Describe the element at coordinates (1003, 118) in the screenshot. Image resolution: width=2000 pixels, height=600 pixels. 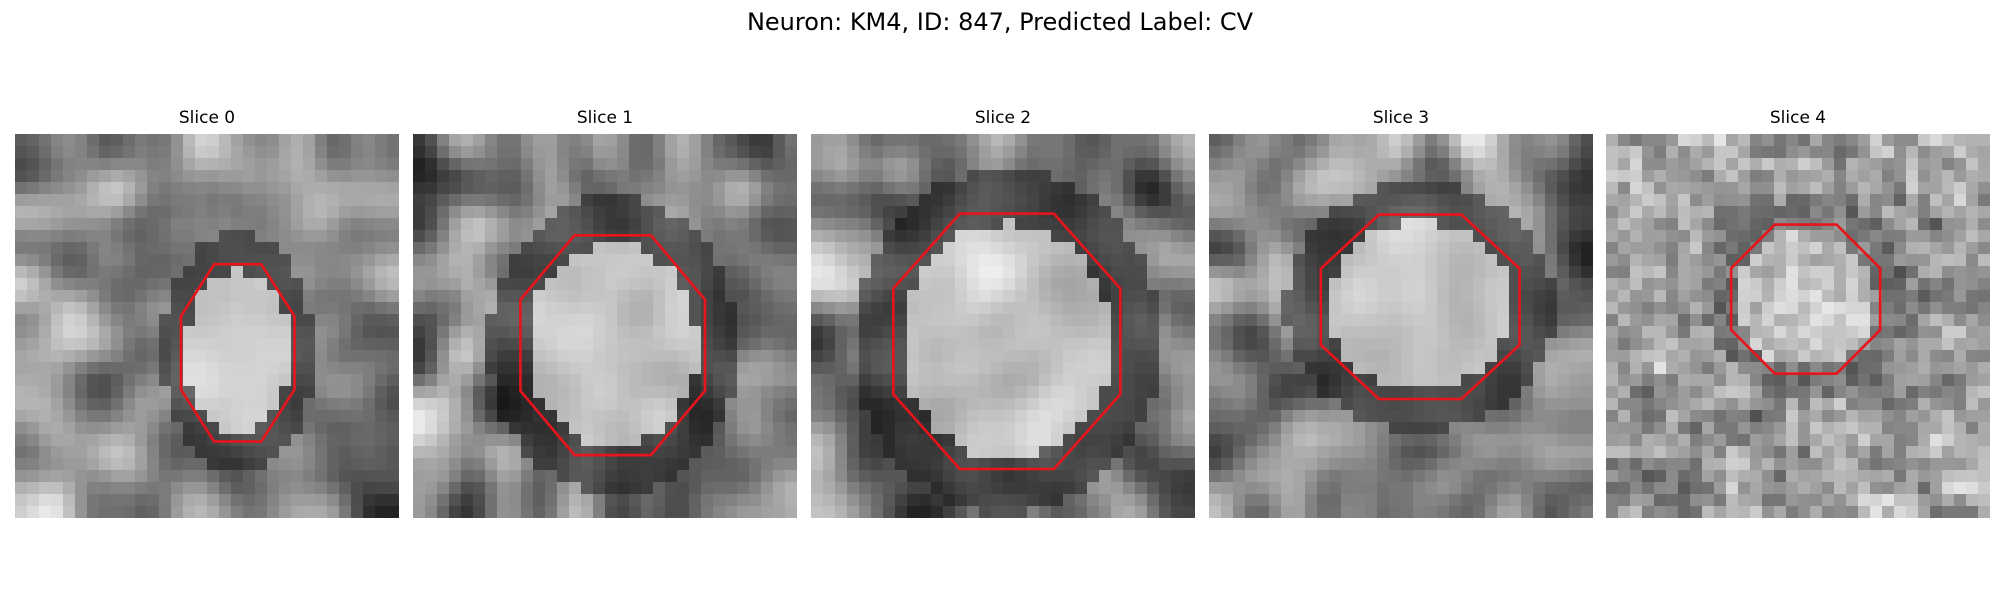
I see `panel-title: Slice 2` at that location.